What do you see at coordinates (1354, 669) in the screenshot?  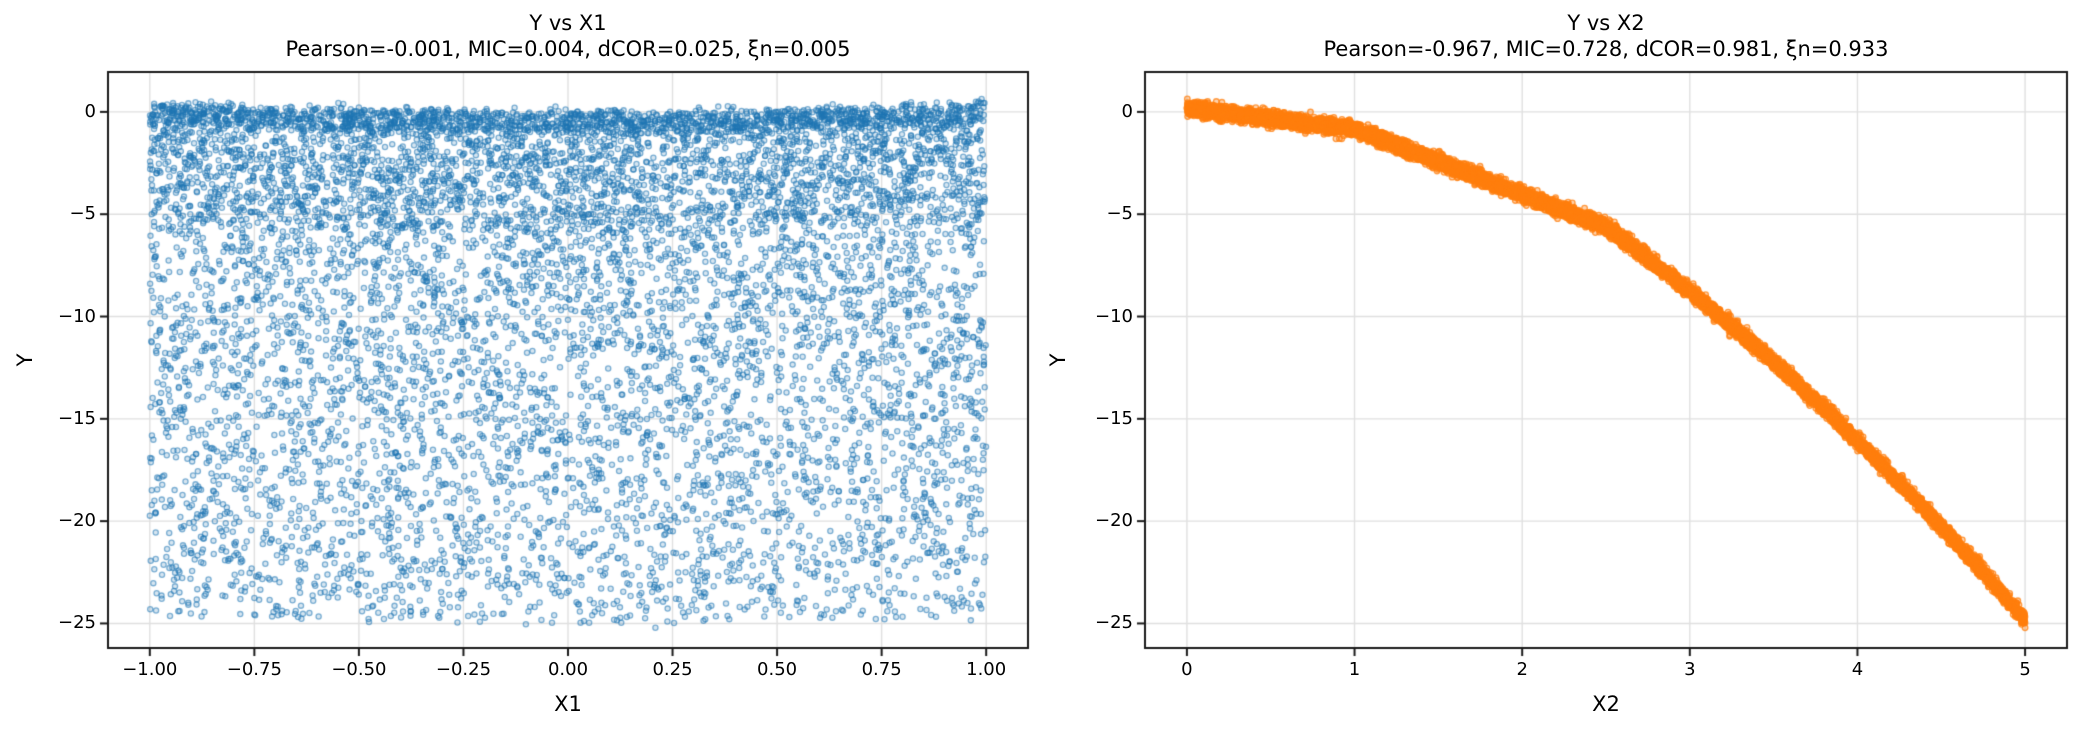 I see `x-tick-label: 1` at bounding box center [1354, 669].